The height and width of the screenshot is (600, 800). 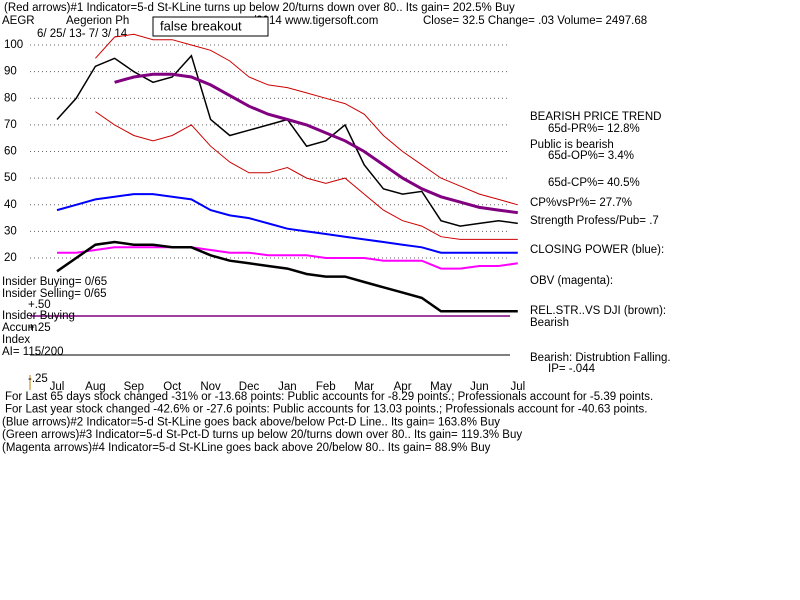 What do you see at coordinates (10, 152) in the screenshot?
I see `y-tick-label: 60` at bounding box center [10, 152].